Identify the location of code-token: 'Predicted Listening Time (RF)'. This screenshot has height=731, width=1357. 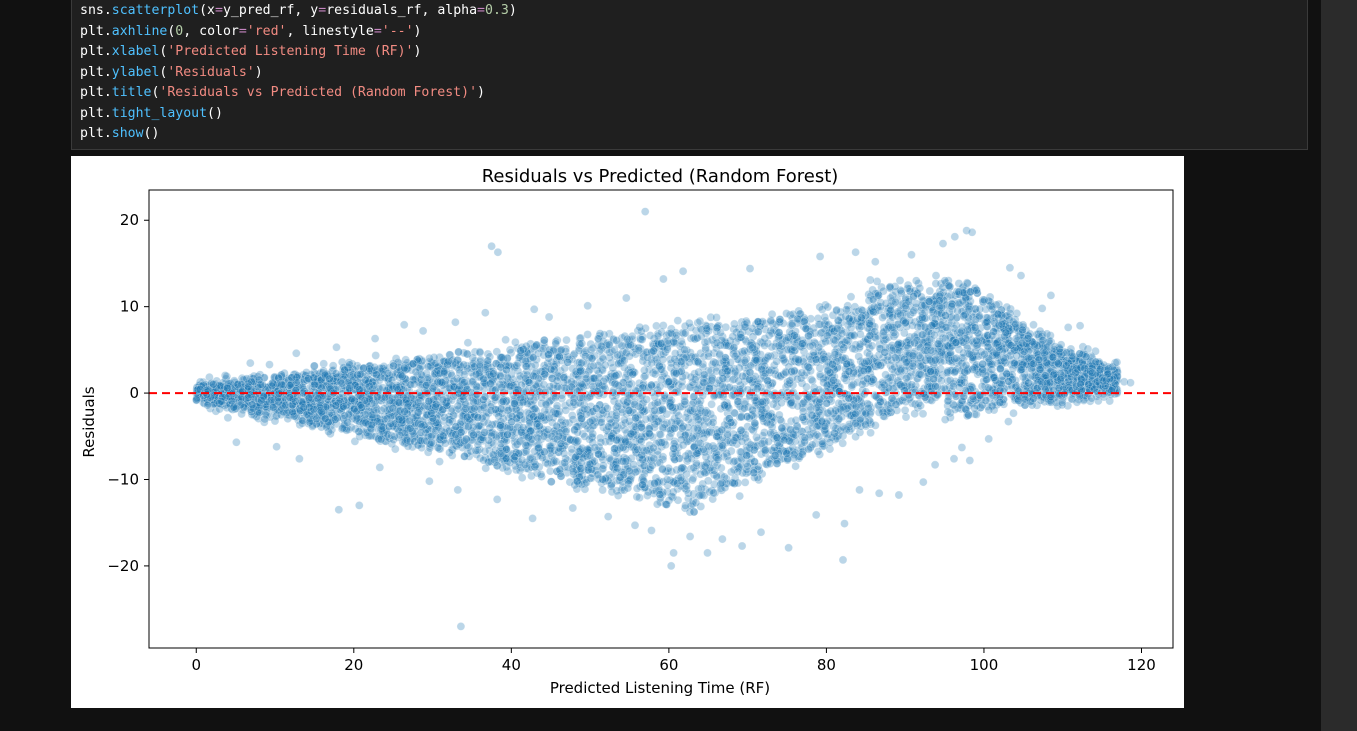
(290, 51).